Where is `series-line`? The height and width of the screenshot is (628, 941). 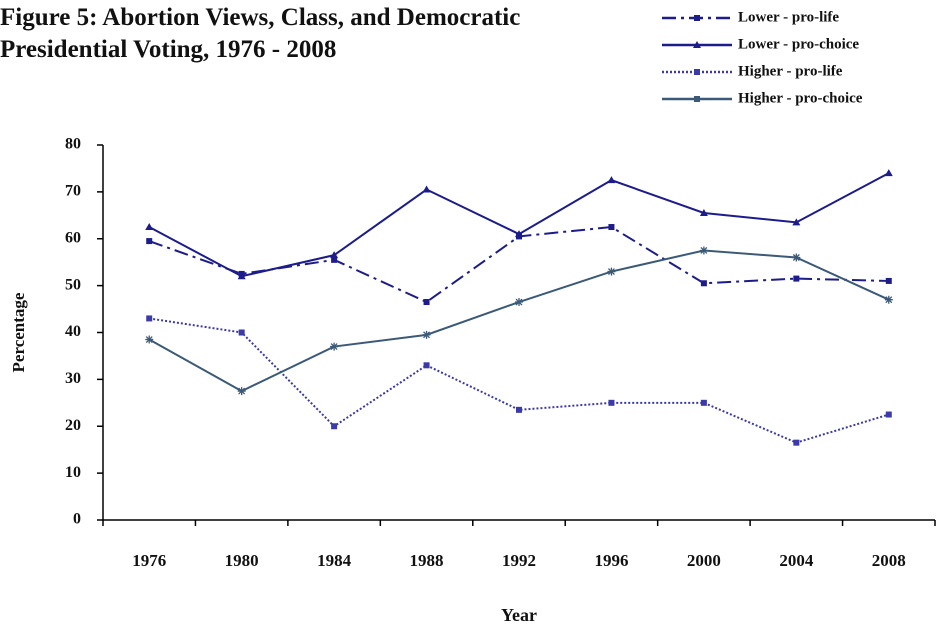 series-line is located at coordinates (519, 225).